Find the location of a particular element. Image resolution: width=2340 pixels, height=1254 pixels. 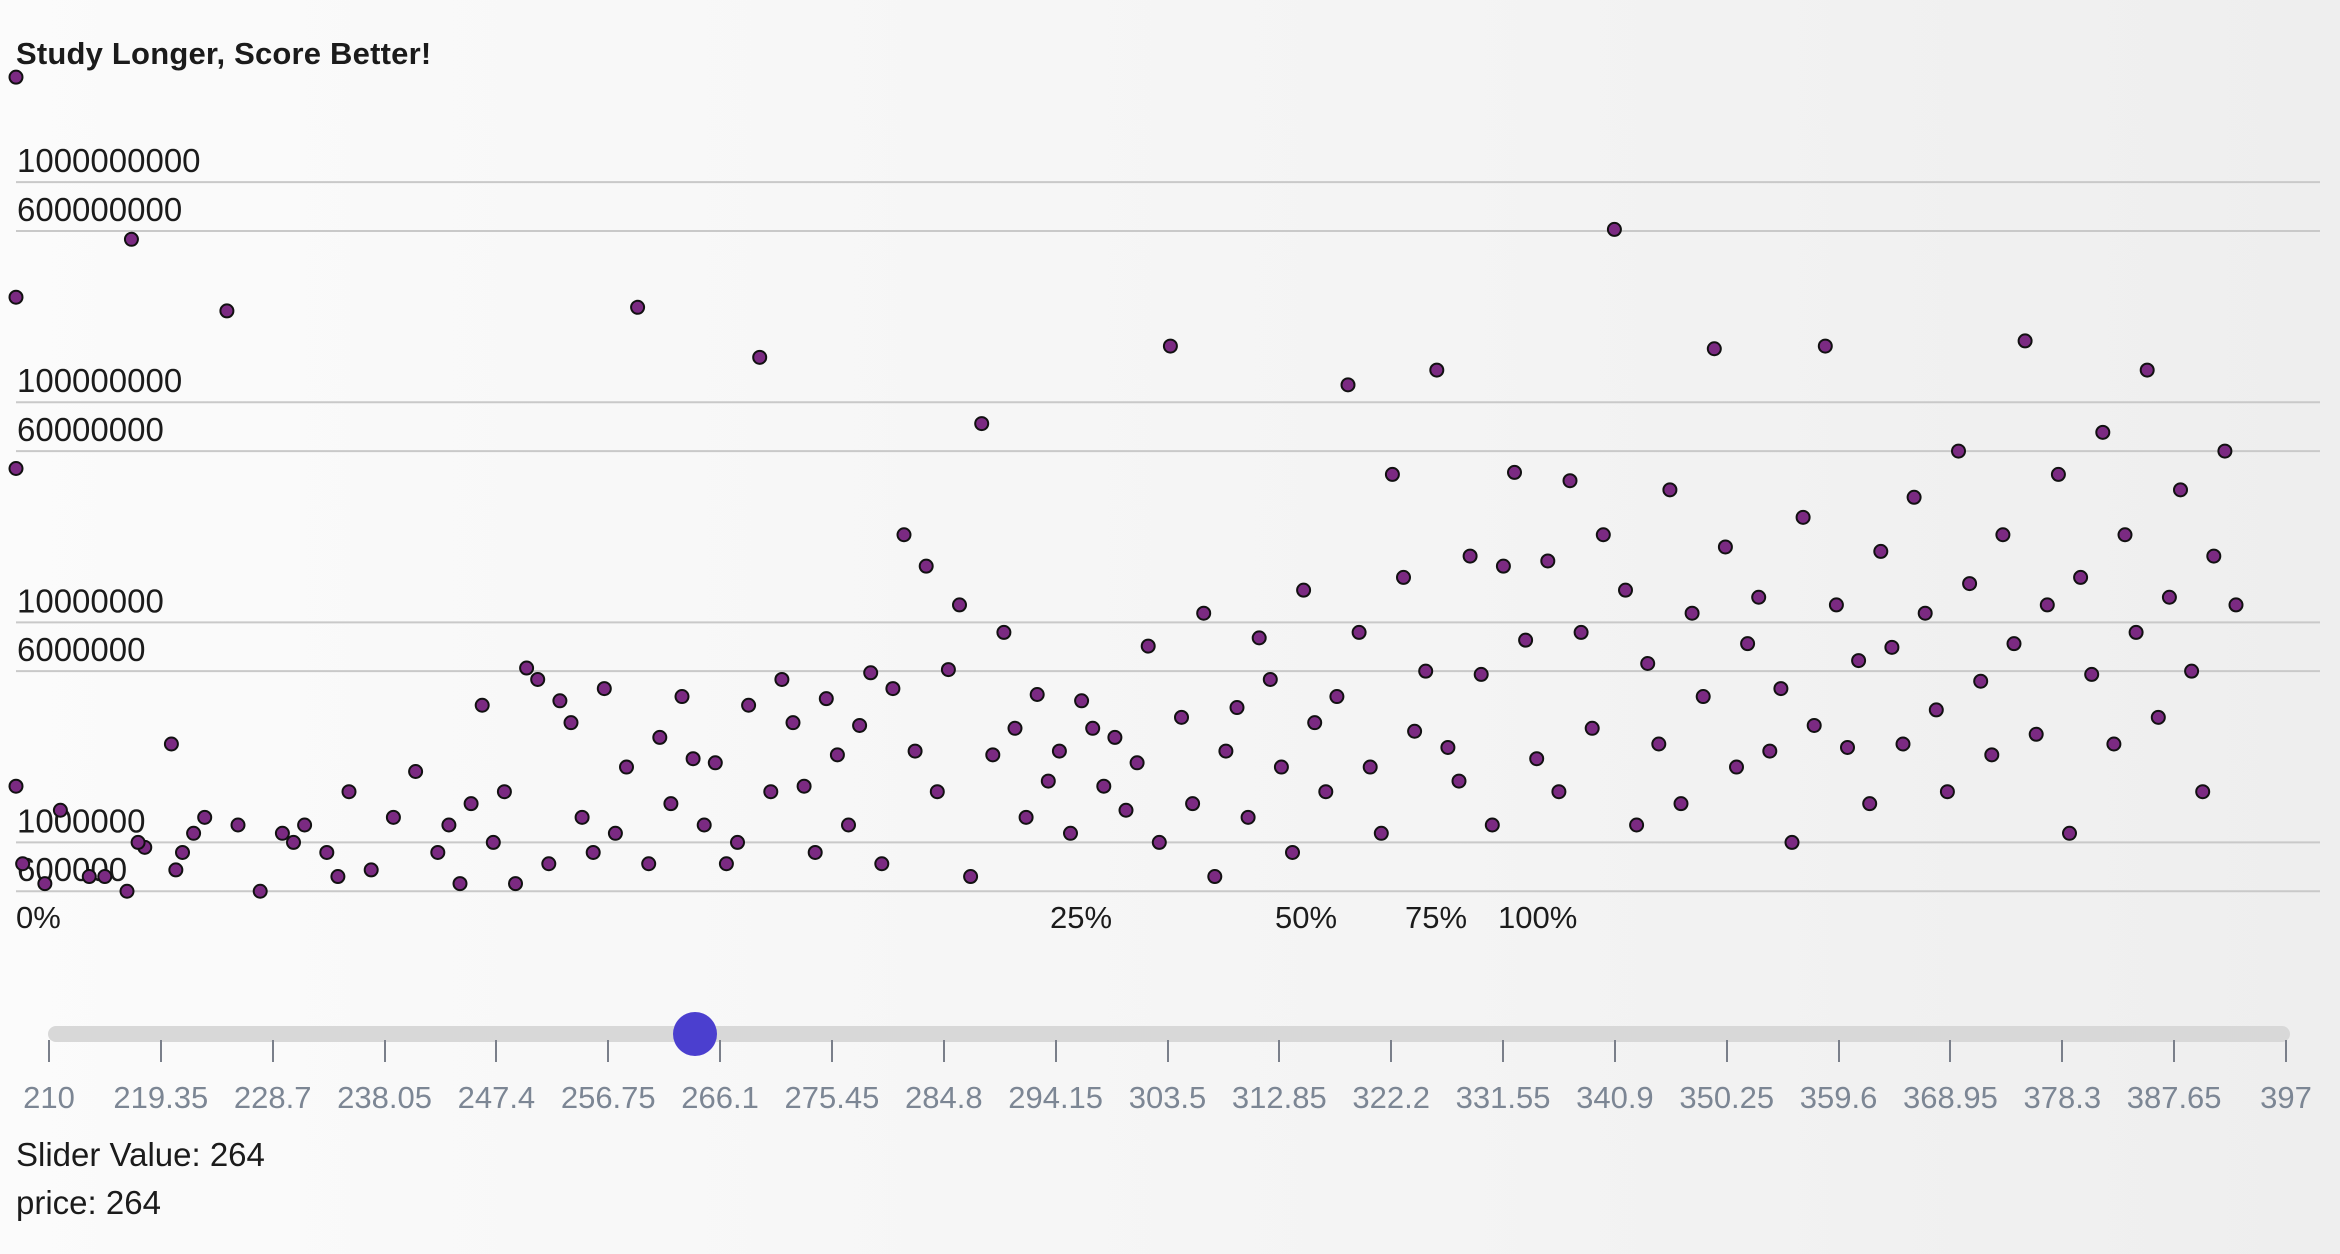

slider-track is located at coordinates (1169, 1034).